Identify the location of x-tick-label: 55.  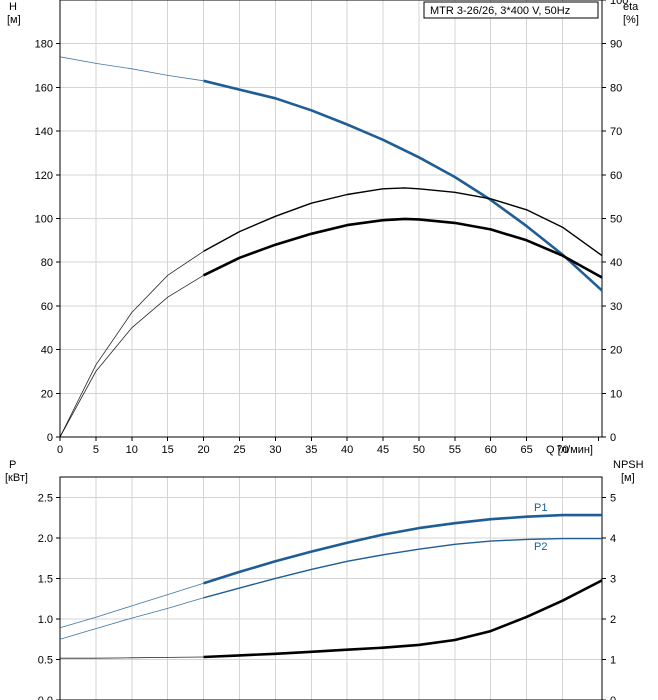
(455, 450).